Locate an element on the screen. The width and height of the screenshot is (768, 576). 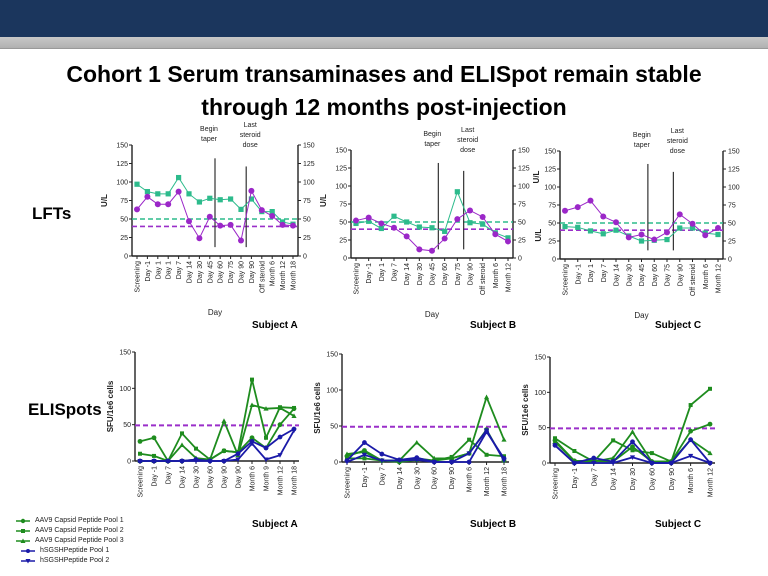
legend-item-pool2: AAV9 Capsid Peptide Pool 2 is located at coordinates (70, 531).